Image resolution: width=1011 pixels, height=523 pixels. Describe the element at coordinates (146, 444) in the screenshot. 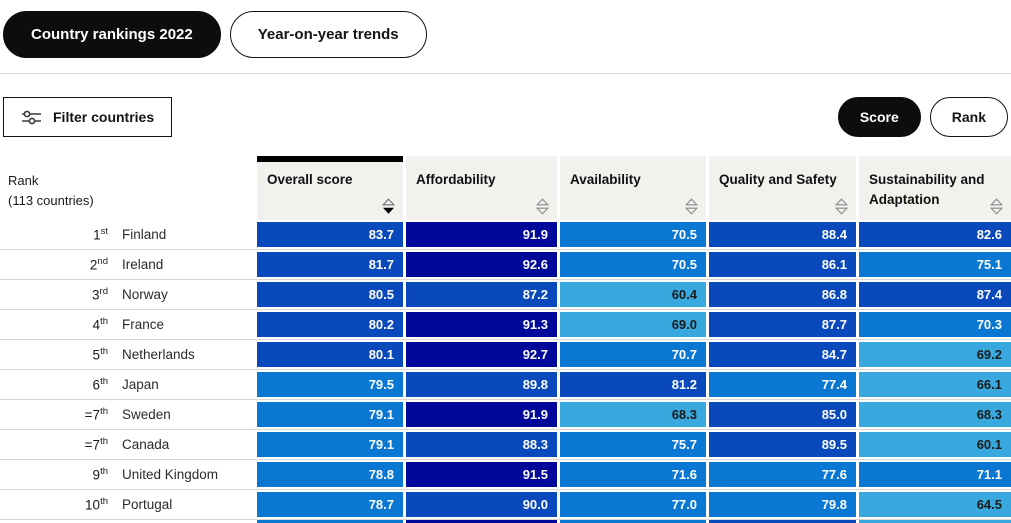

I see `country-name: Canada` at that location.